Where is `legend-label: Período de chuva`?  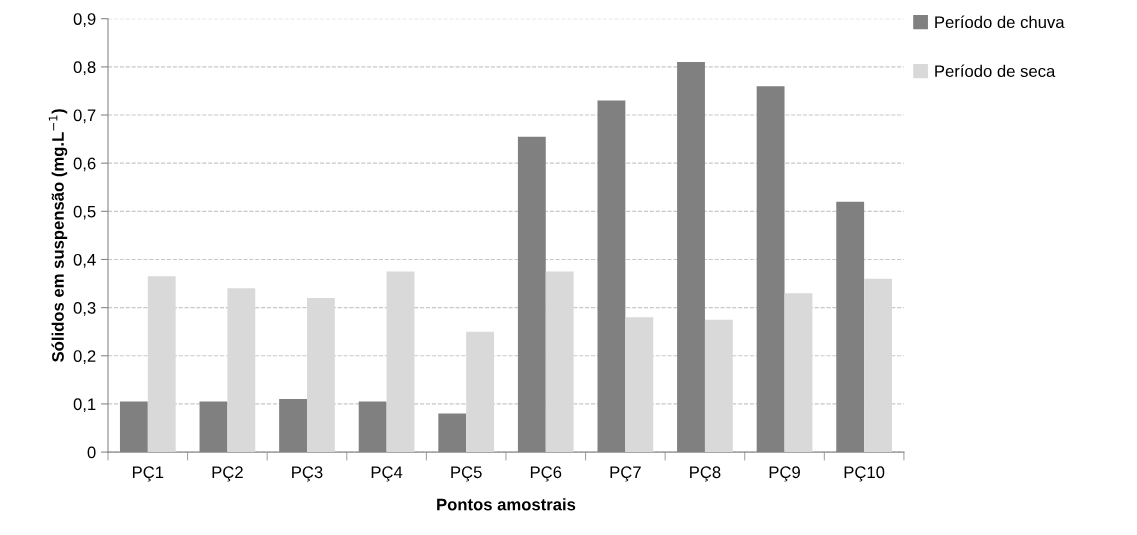 legend-label: Período de chuva is located at coordinates (1000, 22).